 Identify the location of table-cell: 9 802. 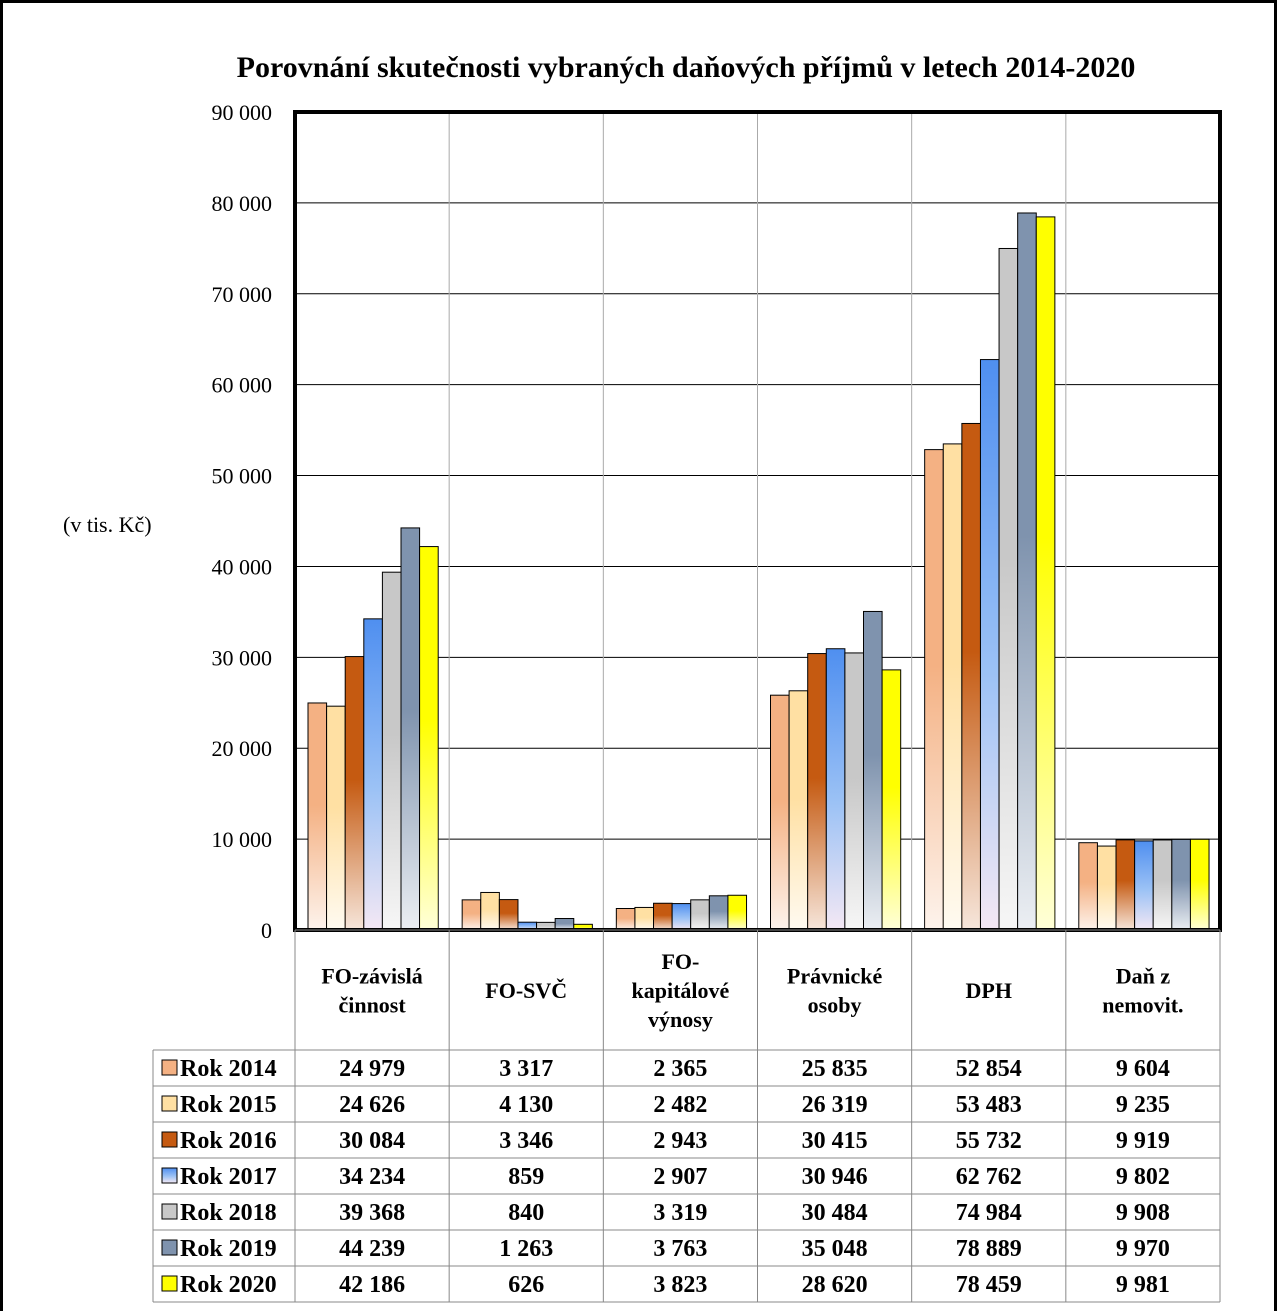
(1143, 1177).